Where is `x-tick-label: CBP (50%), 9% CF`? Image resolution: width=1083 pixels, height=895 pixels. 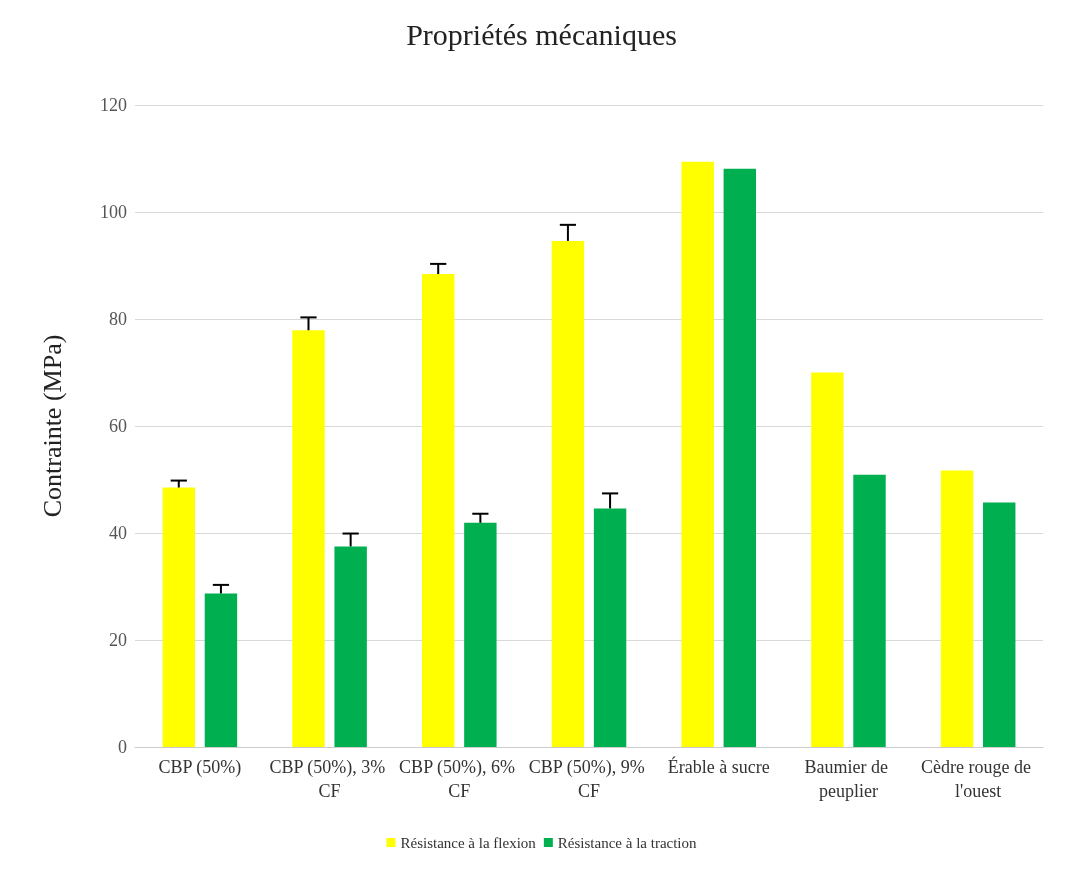 x-tick-label: CBP (50%), 9% CF is located at coordinates (589, 779).